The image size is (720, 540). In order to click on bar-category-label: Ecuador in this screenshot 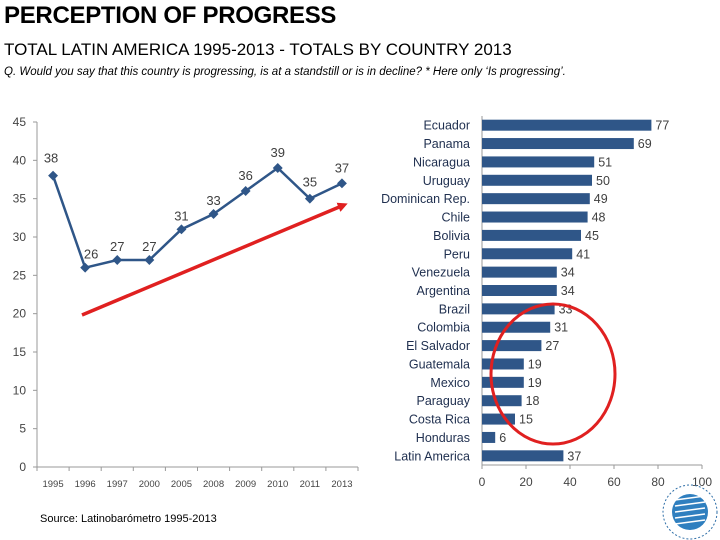, I will do `click(446, 126)`.